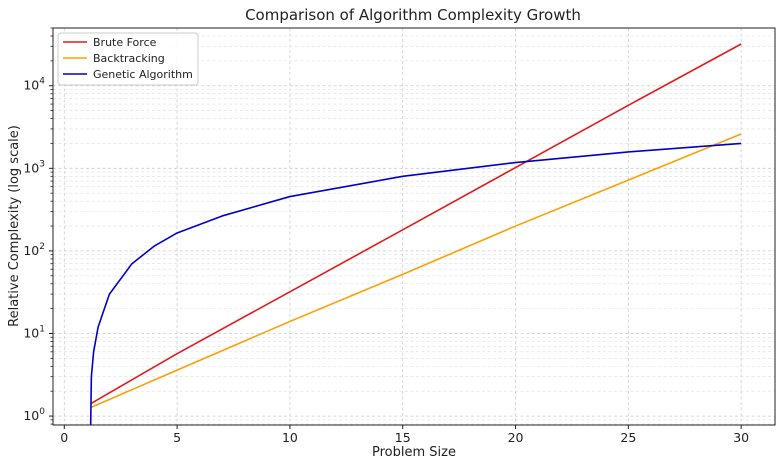 Image resolution: width=783 pixels, height=466 pixels. Describe the element at coordinates (290, 437) in the screenshot. I see `x-tick-label-2: 10` at that location.